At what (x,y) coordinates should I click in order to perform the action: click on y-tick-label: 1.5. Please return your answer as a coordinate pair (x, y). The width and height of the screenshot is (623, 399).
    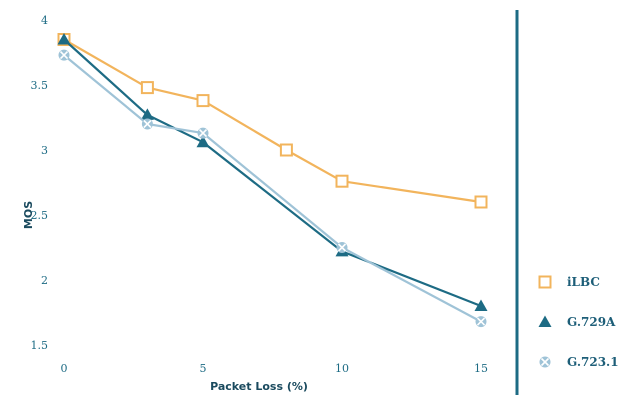
    Looking at the image, I should click on (40, 345).